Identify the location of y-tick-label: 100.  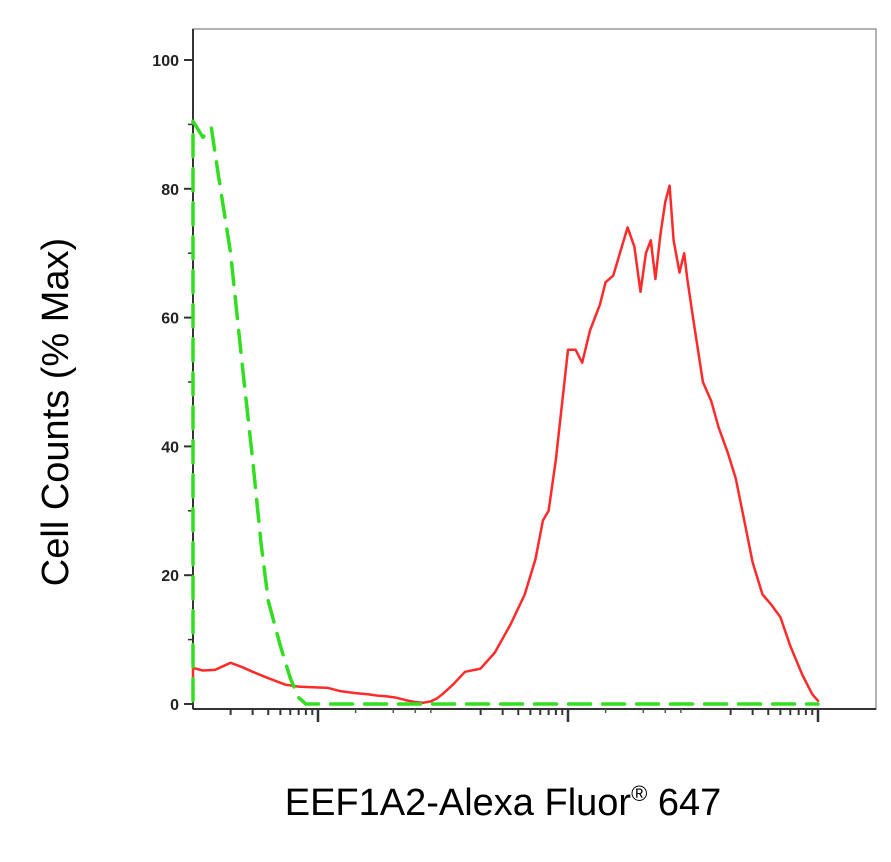
(165, 61).